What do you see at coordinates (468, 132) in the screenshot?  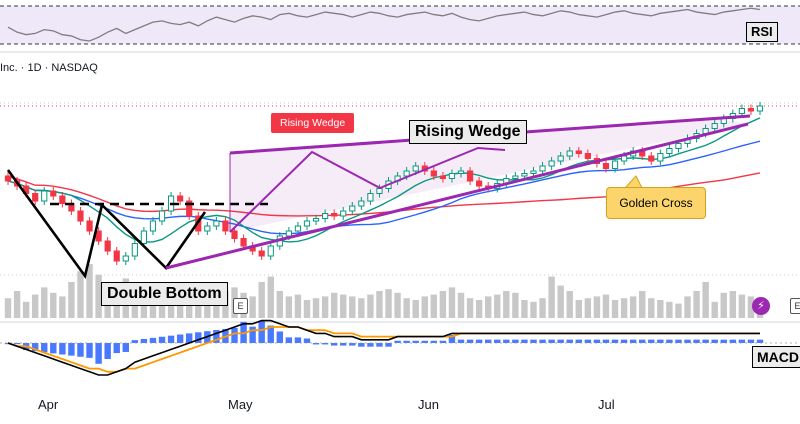 I see `rising-wedge-annotation: Rising Wedge` at bounding box center [468, 132].